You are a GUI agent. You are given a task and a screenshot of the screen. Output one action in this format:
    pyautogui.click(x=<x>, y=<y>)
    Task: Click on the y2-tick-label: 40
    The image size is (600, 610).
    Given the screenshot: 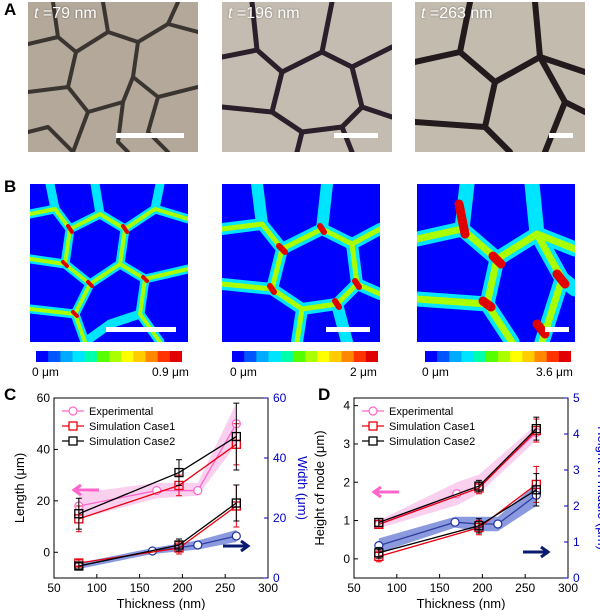 What is the action you would take?
    pyautogui.click(x=280, y=458)
    